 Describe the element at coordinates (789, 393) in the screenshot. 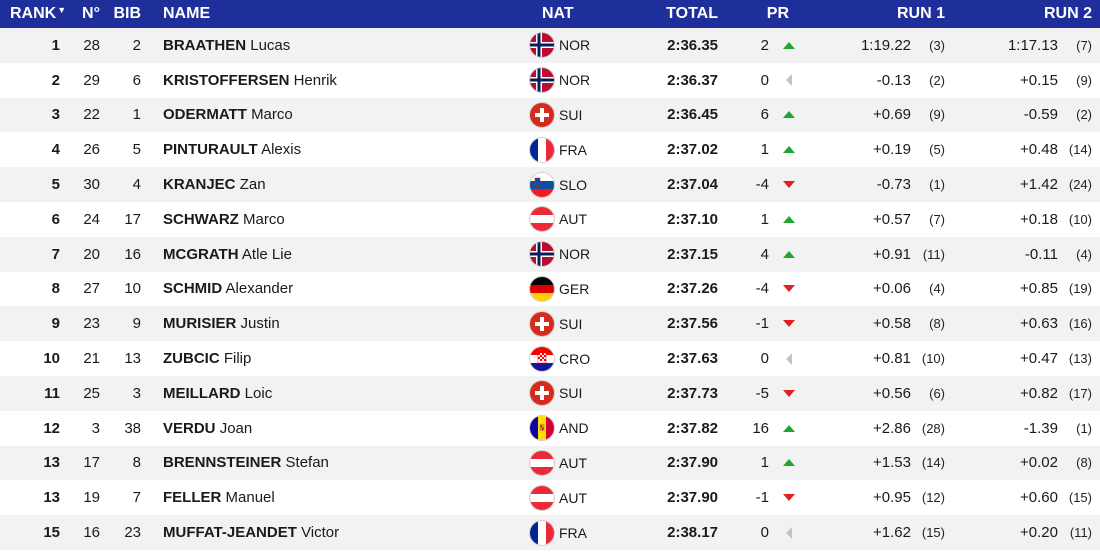

I see `trend-down-icon` at that location.